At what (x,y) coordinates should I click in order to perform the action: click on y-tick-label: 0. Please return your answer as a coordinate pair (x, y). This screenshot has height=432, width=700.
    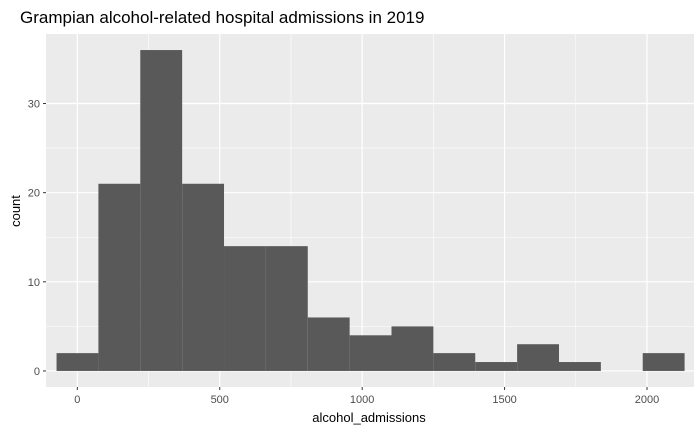
    Looking at the image, I should click on (37, 372).